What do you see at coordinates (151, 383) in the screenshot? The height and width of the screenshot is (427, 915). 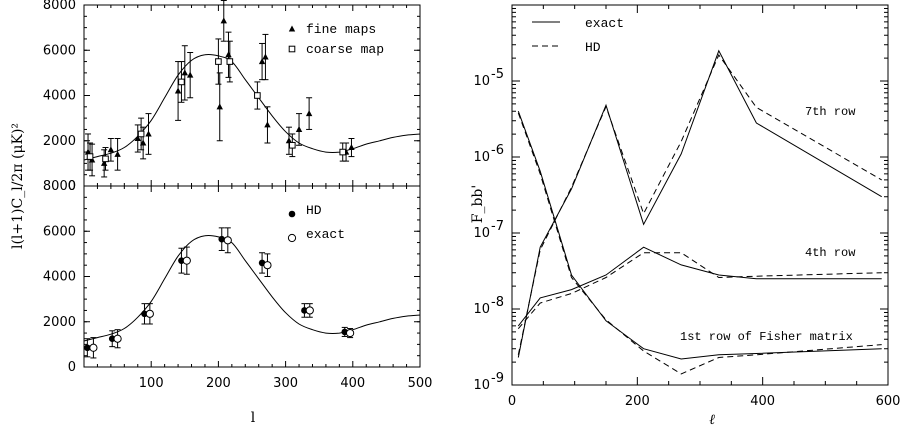 I see `x-tick-label: 100` at bounding box center [151, 383].